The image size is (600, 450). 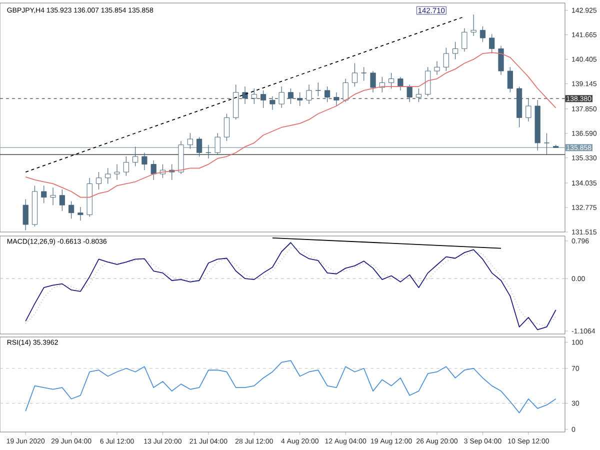 What do you see at coordinates (290, 387) in the screenshot?
I see `line-series` at bounding box center [290, 387].